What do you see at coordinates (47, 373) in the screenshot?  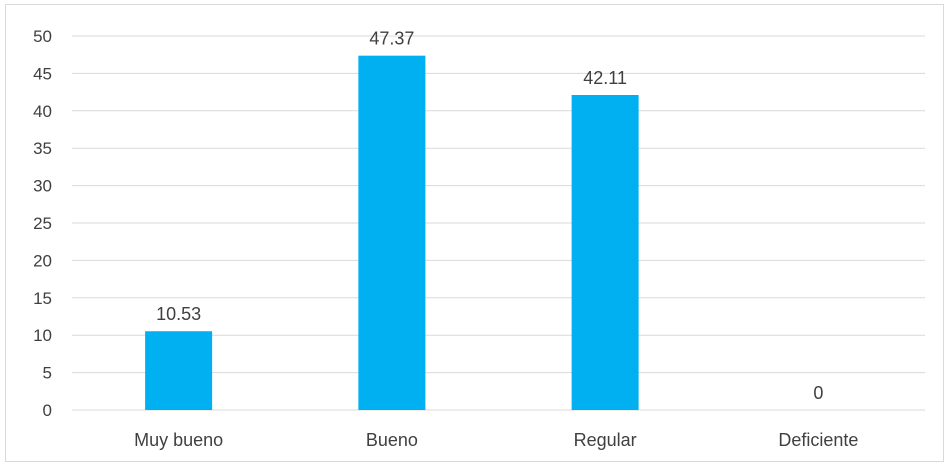 I see `y-tick-label: 5` at bounding box center [47, 373].